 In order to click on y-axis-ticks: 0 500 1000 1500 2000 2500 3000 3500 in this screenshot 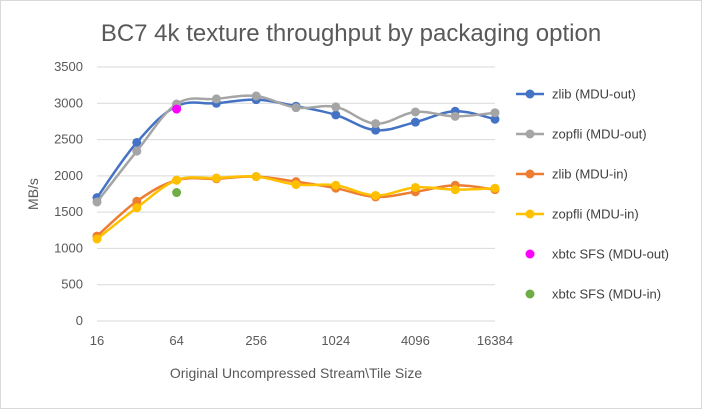, I will do `click(68, 193)`.